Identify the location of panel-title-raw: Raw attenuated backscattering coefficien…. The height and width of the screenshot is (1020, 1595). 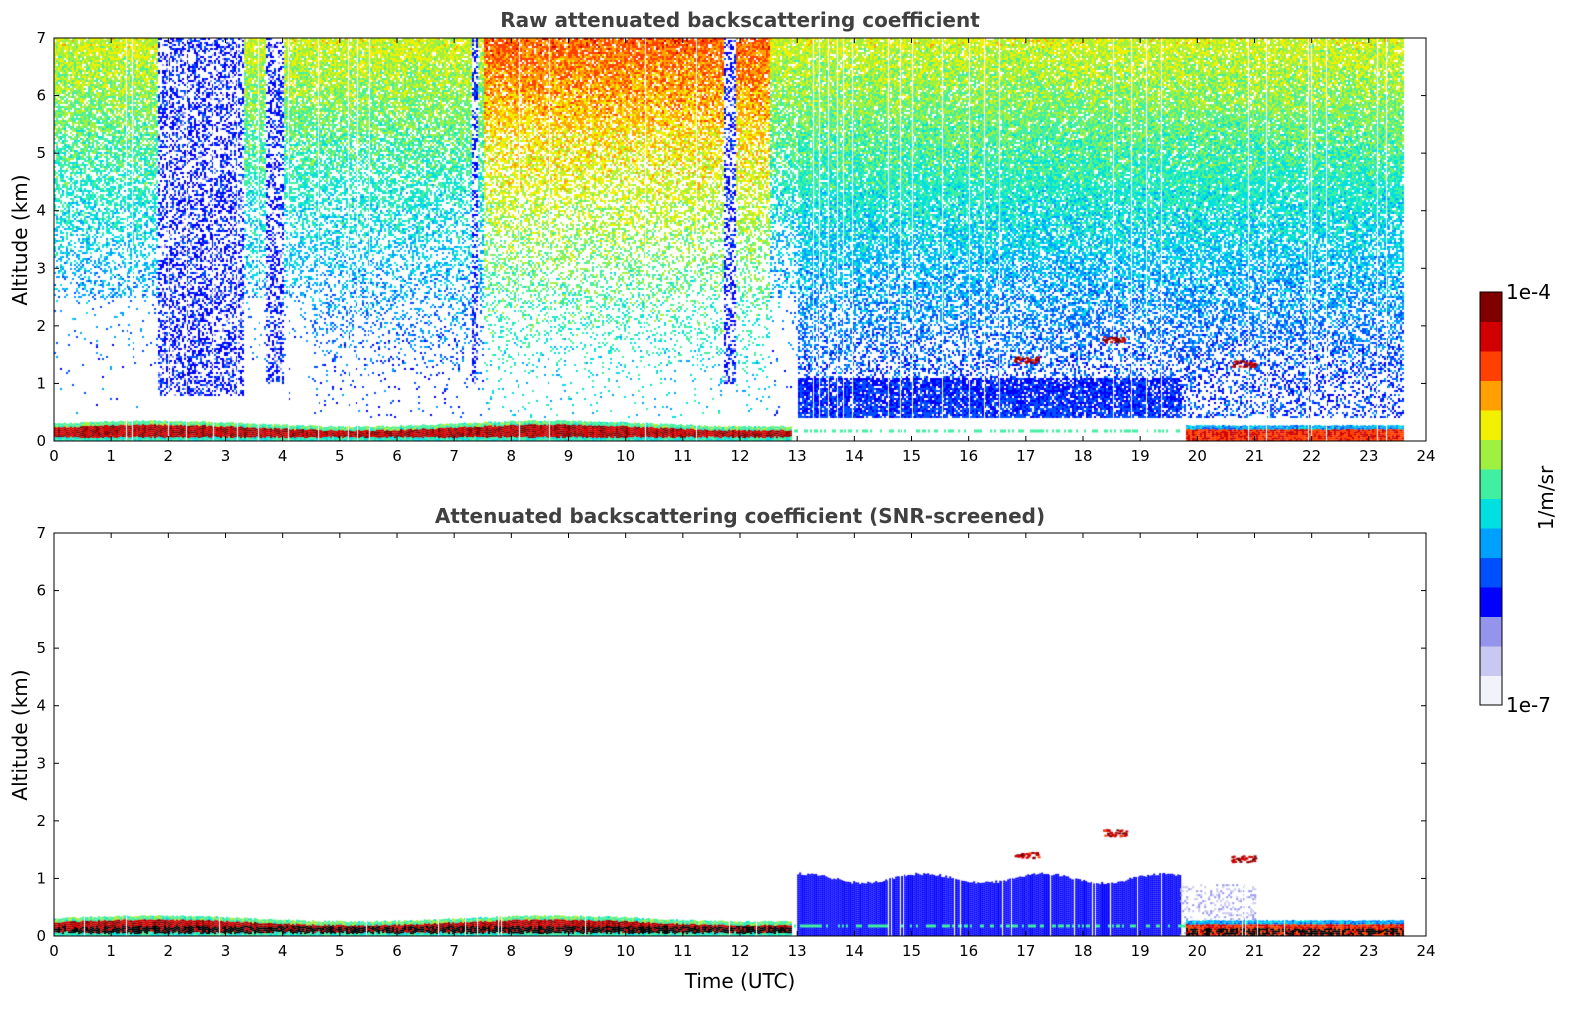
(740, 20).